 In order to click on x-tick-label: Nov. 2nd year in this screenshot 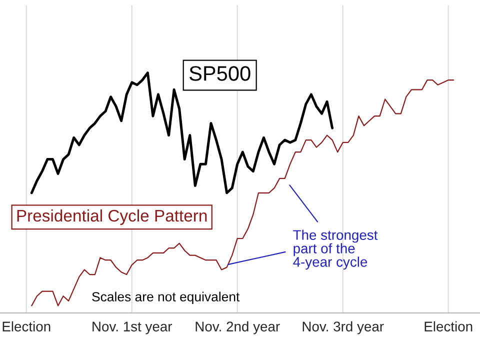, I will do `click(238, 327)`.